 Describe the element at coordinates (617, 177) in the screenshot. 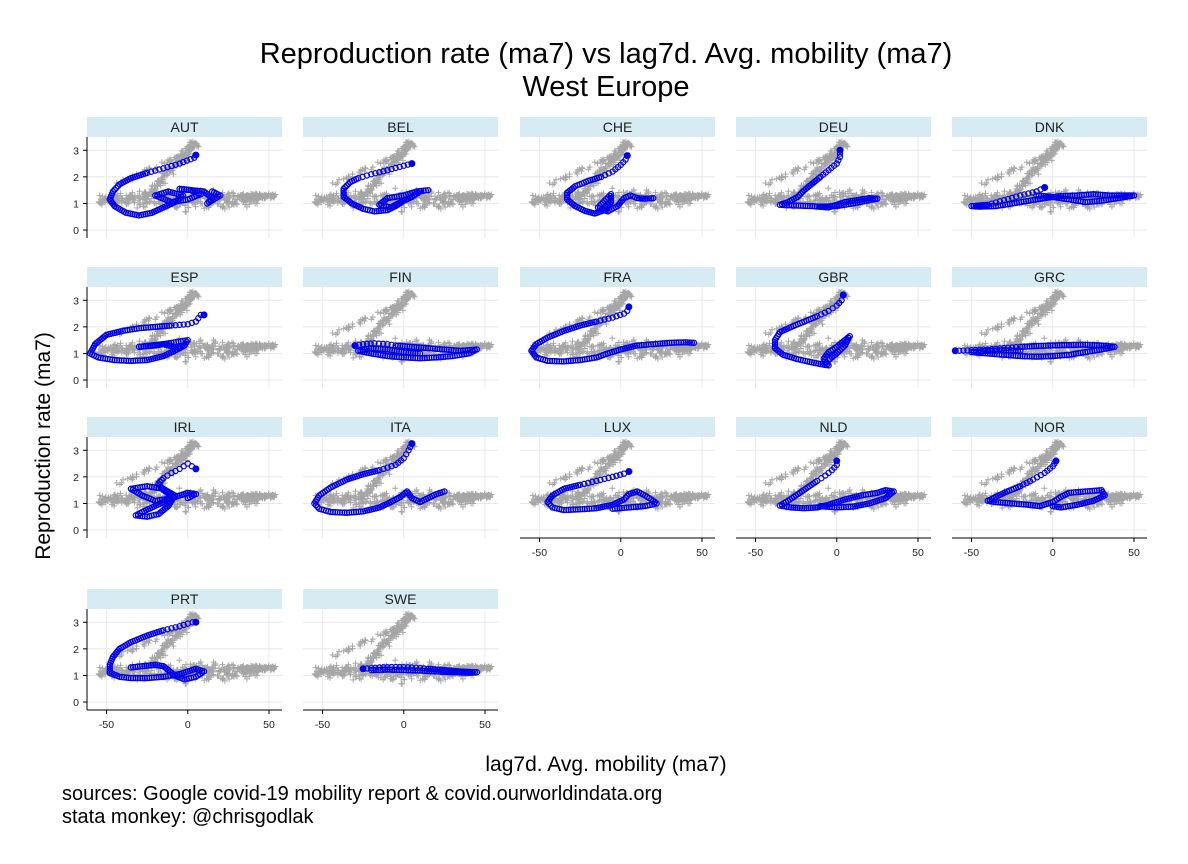

I see `panel-che: CHE` at that location.